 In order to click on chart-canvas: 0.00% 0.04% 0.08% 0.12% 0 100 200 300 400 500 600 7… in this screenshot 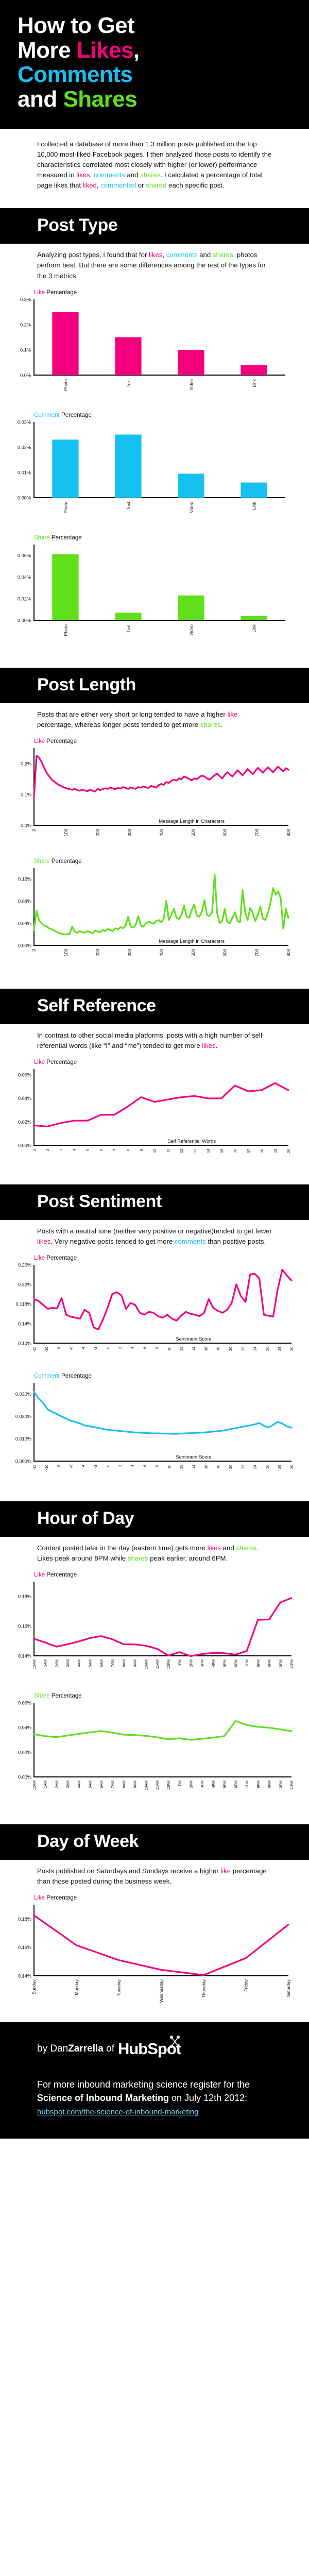, I will do `click(154, 919)`.